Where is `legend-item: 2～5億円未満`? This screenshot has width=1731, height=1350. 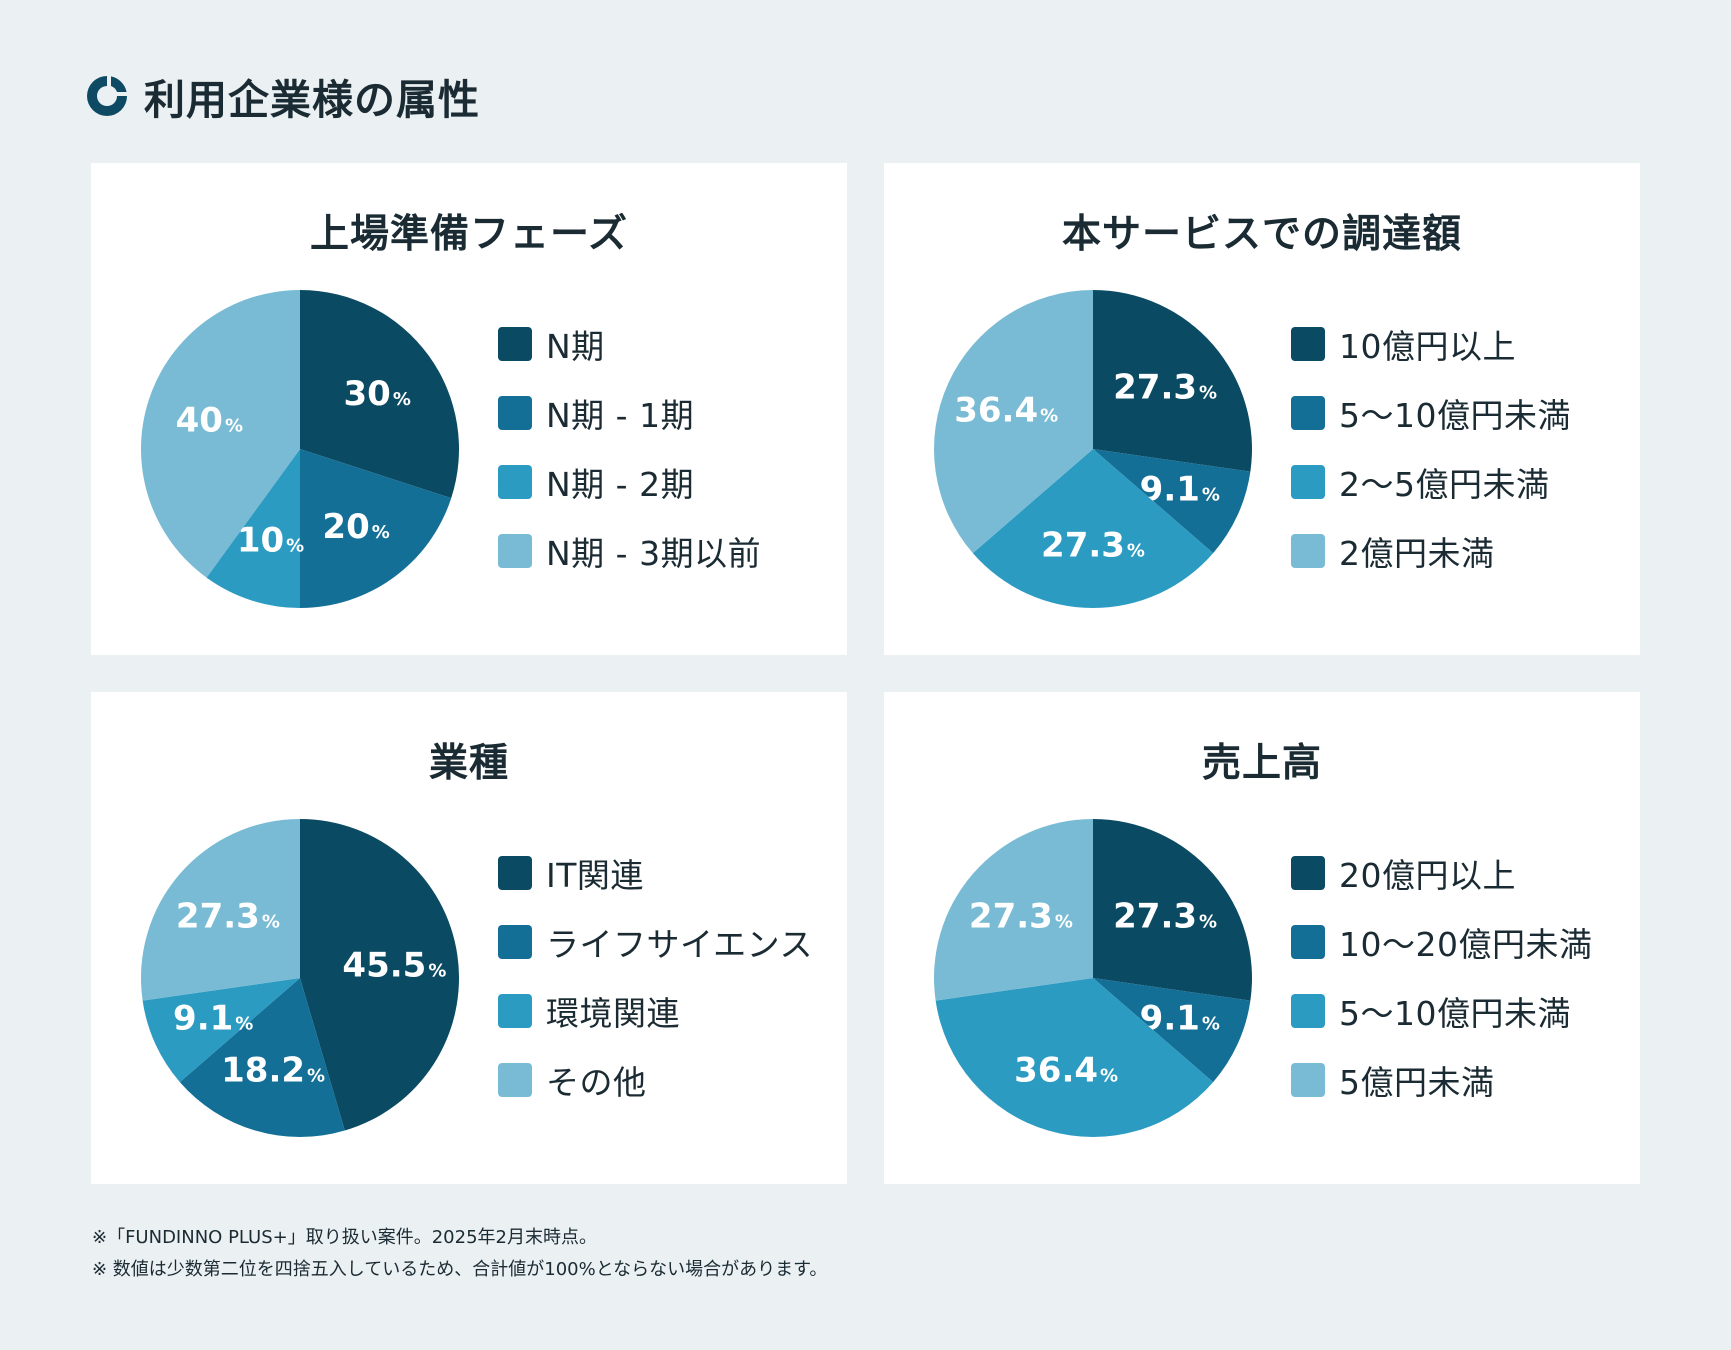
legend-item: 2～5億円未満 is located at coordinates (1431, 484).